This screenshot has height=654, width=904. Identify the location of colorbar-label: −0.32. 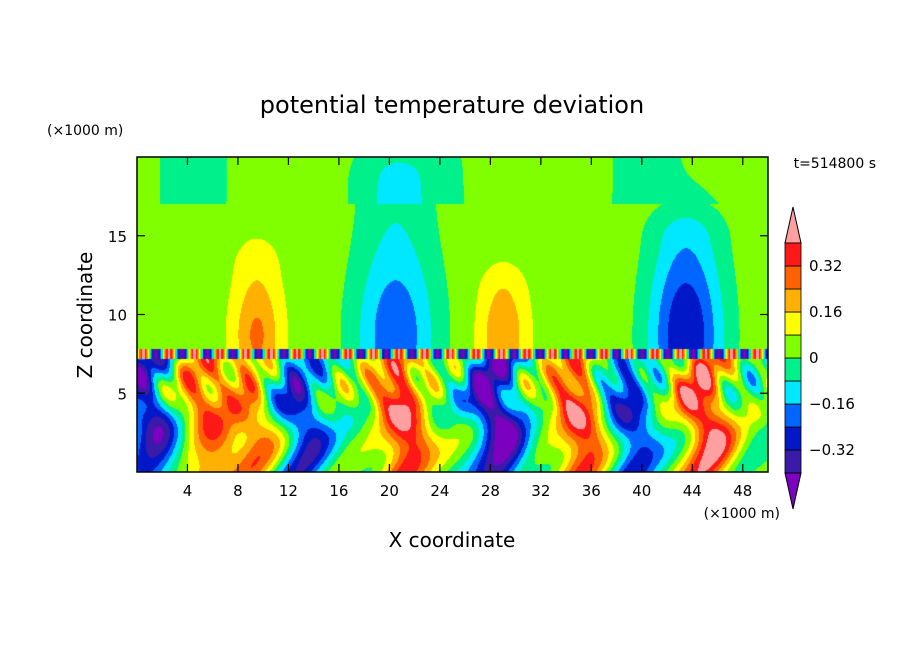
(832, 450).